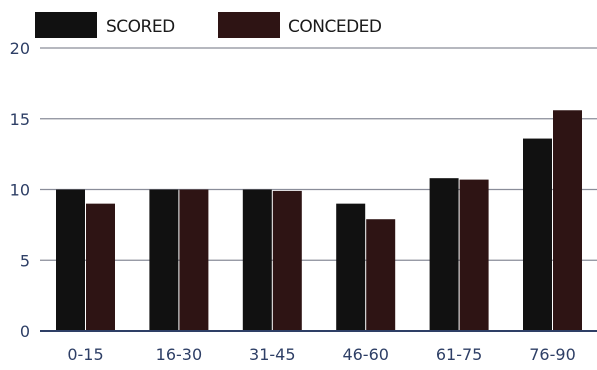  Describe the element at coordinates (321, 354) in the screenshot. I see `x-axis-labels: 0-15 16-30 31-45 46-60 61-75 76-90` at that location.